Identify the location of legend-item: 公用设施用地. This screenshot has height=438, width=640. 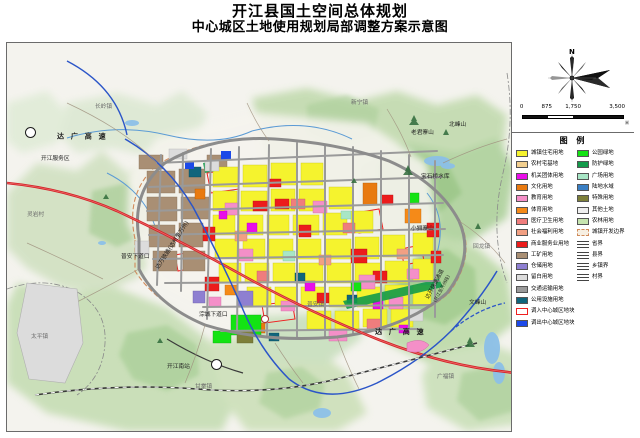
(545, 300).